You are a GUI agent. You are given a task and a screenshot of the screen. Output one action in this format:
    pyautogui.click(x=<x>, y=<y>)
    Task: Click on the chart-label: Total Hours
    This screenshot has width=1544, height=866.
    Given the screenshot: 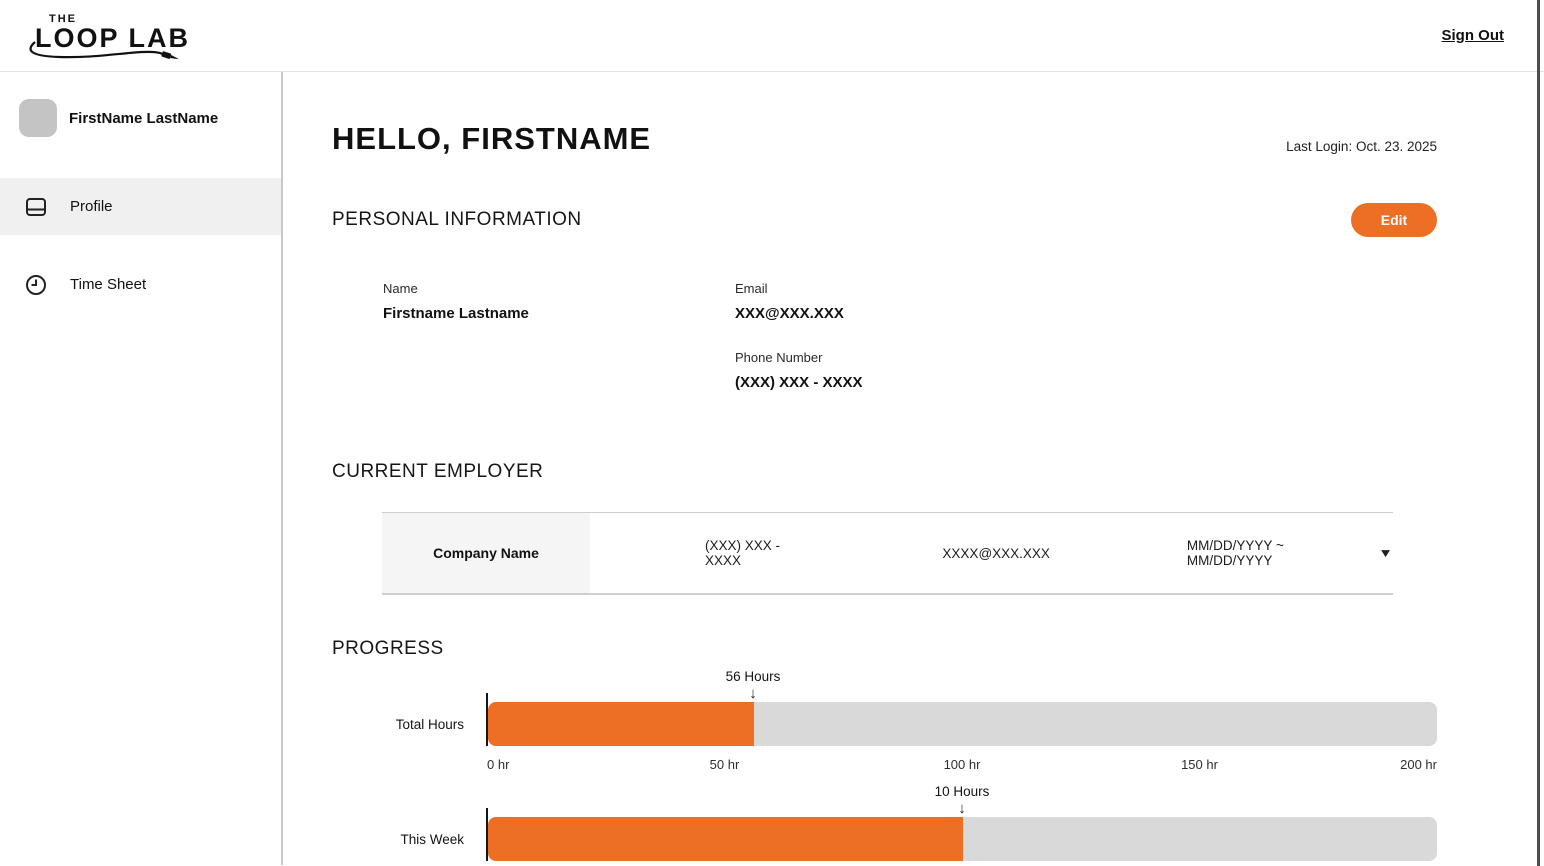 What is the action you would take?
    pyautogui.click(x=429, y=724)
    